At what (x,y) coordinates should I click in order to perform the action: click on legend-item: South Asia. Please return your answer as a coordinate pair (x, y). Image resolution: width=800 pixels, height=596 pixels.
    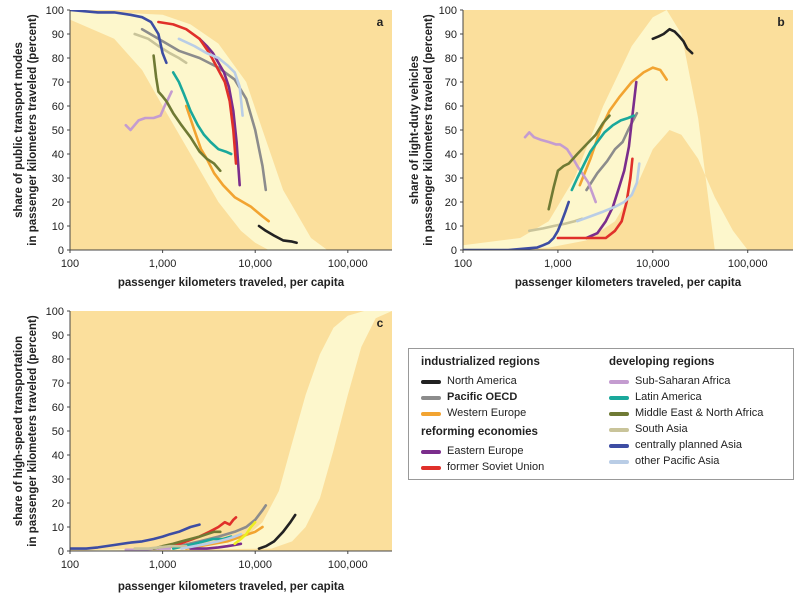
    Looking at the image, I should click on (686, 429).